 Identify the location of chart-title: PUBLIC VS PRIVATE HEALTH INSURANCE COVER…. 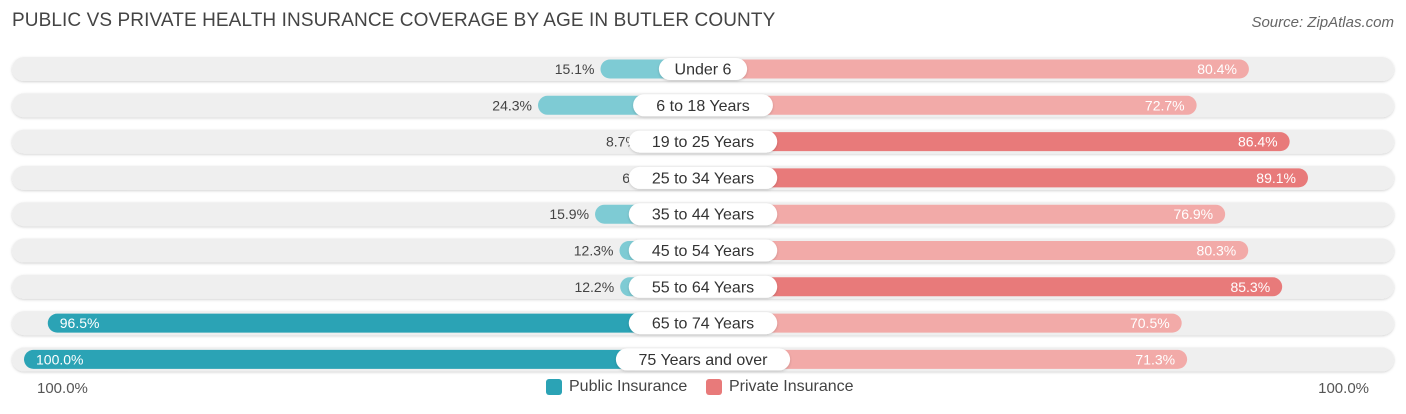
(394, 20).